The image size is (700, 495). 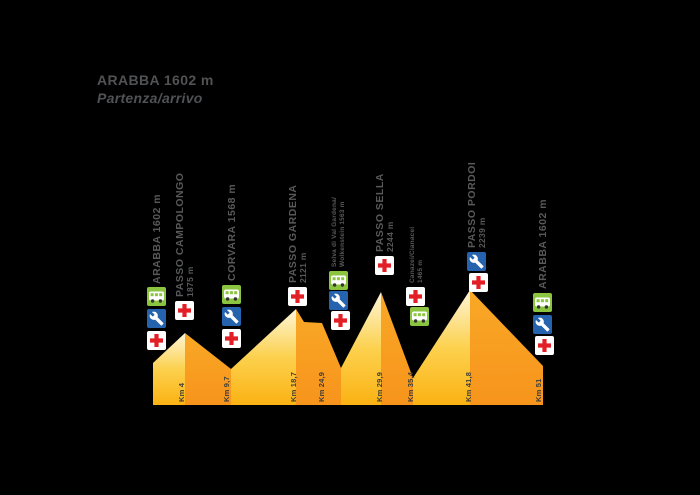 What do you see at coordinates (303, 267) in the screenshot?
I see `waypoint-altitude-gardena: 2121 m` at bounding box center [303, 267].